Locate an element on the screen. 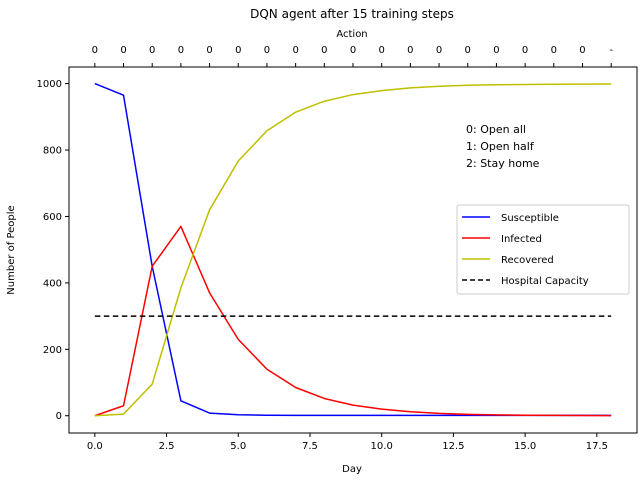 The height and width of the screenshot is (480, 640). y-tick-label: 400 is located at coordinates (52, 283).